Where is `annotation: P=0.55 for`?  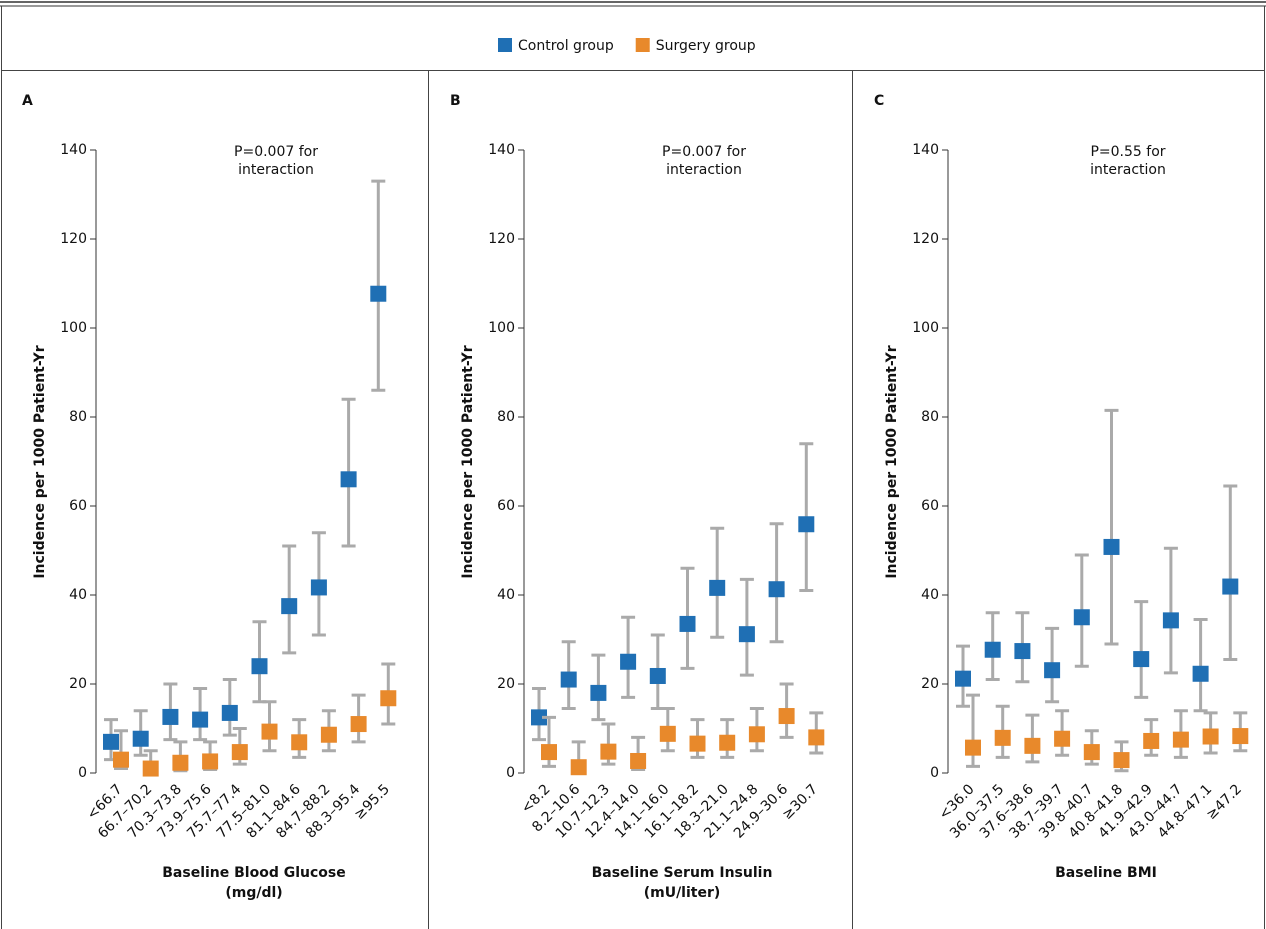 annotation: P=0.55 for is located at coordinates (1127, 152).